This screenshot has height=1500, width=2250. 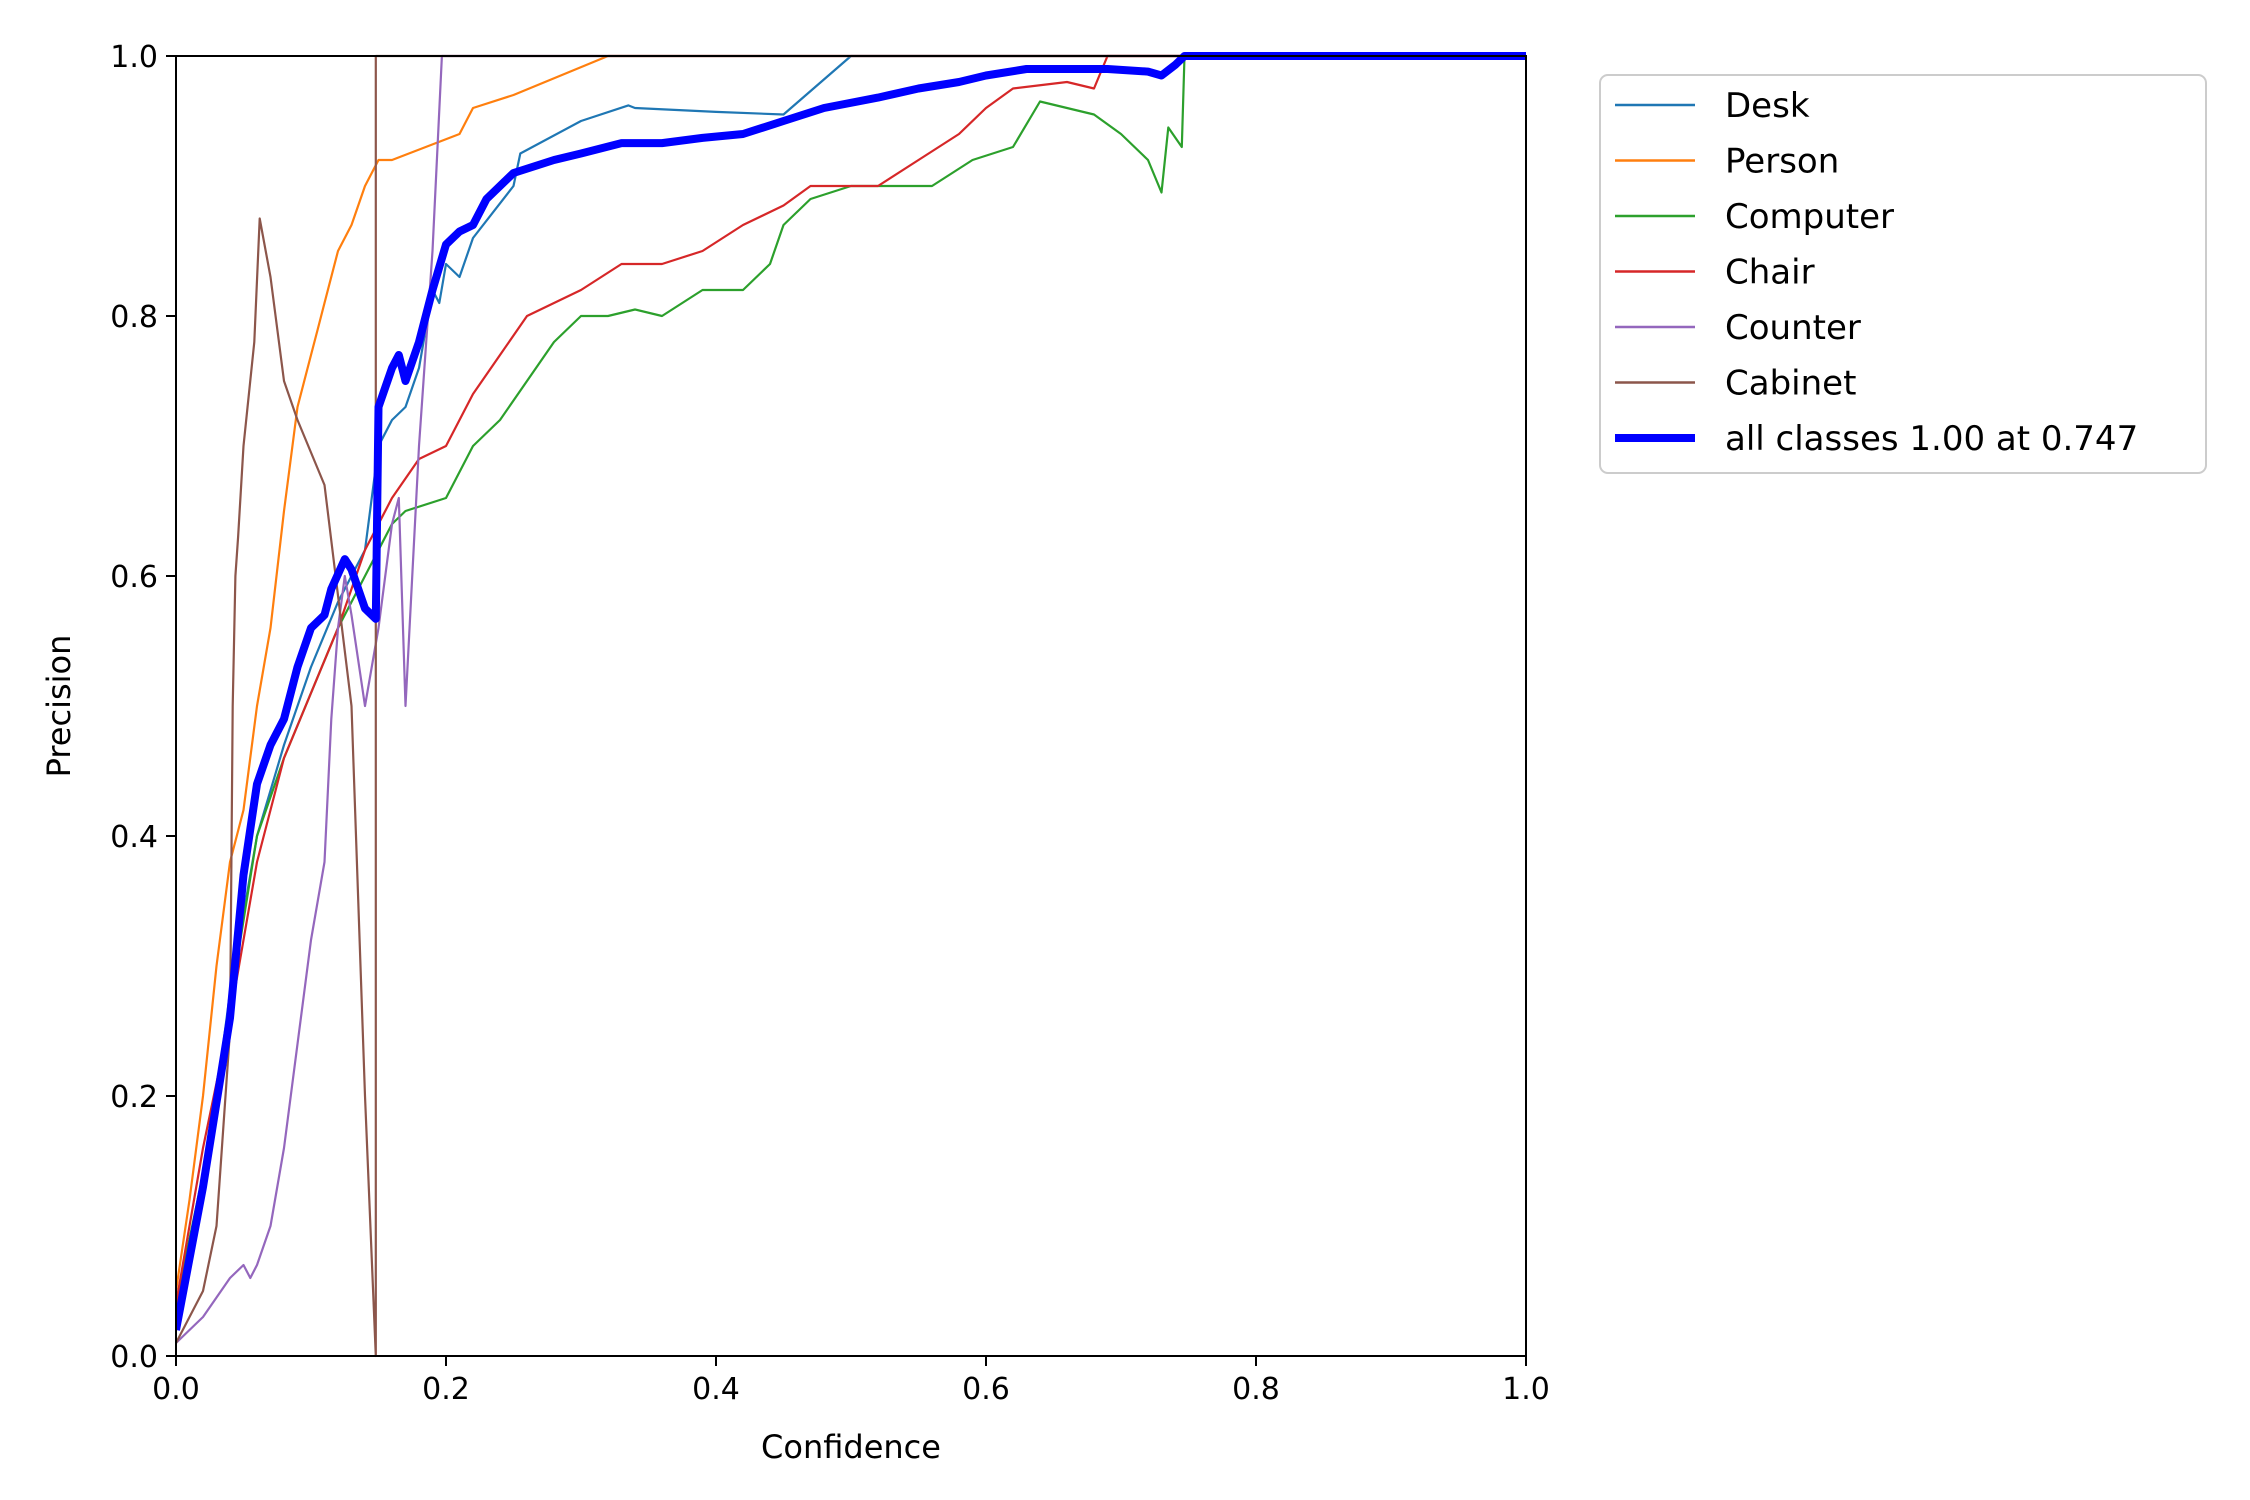 I want to click on y-tick-label: 0.4, so click(x=134, y=837).